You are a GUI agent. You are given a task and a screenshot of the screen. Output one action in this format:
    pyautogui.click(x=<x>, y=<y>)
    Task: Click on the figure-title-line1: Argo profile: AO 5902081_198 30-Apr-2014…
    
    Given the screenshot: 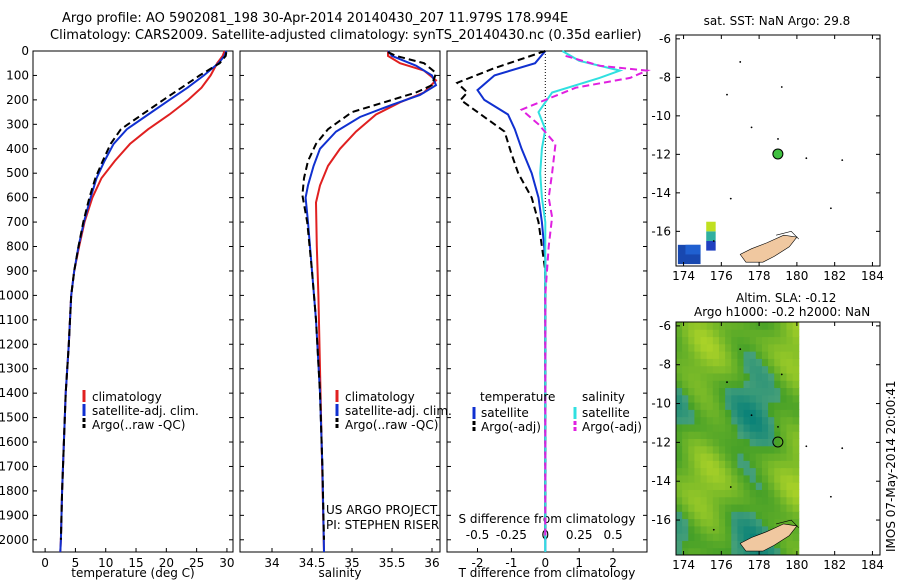 What is the action you would take?
    pyautogui.click(x=315, y=18)
    